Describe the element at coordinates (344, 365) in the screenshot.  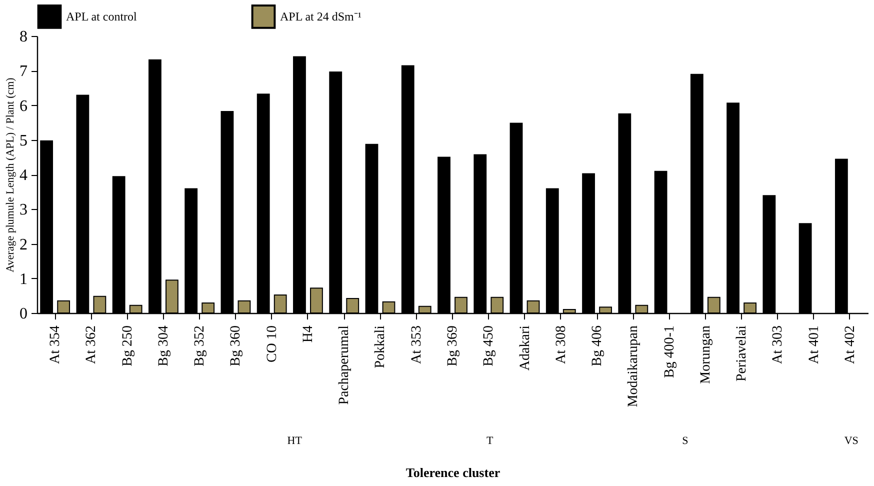
I see `x-tick-label: Pachaperumal` at that location.